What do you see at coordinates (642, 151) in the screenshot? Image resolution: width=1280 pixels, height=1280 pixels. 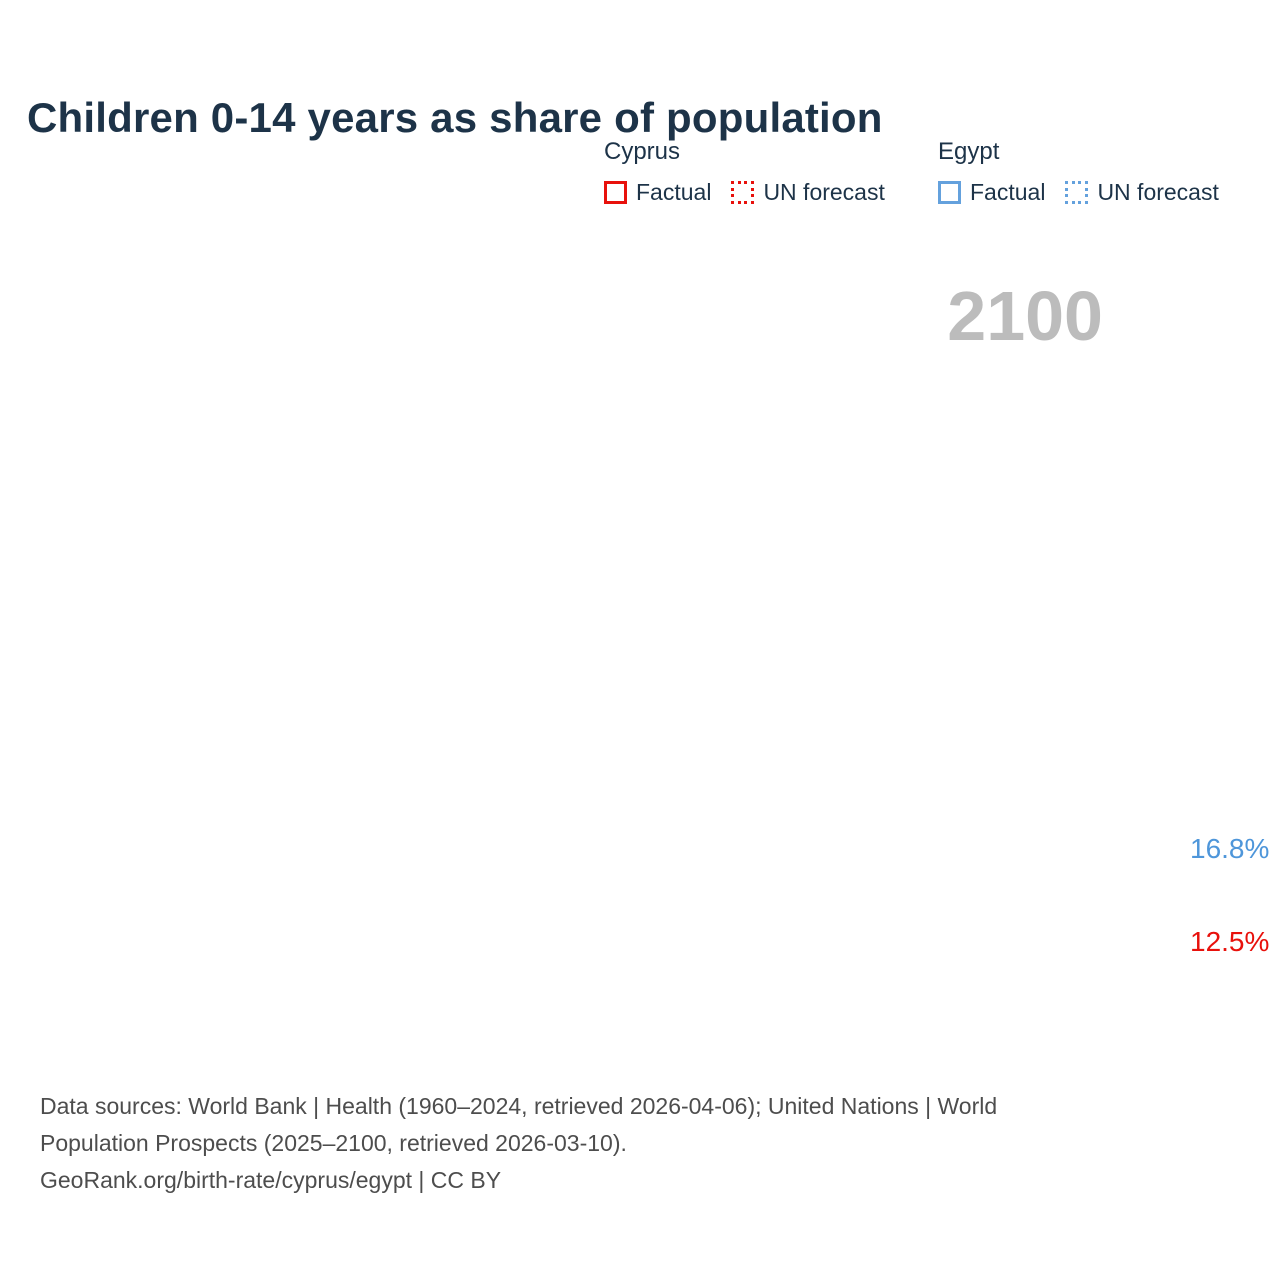 I see `legend-header-cyprus: Cyprus` at bounding box center [642, 151].